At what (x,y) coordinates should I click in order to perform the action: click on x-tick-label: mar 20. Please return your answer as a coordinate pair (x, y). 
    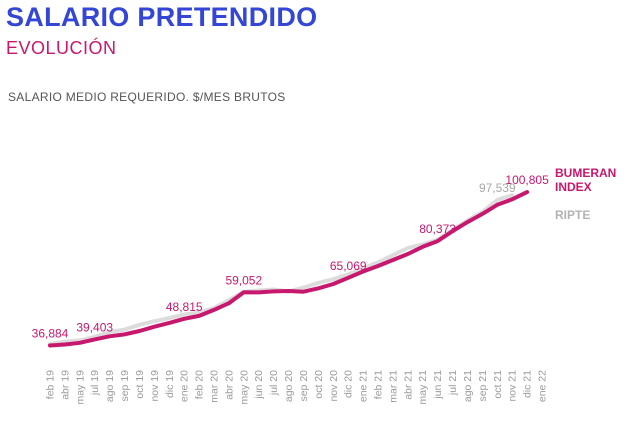
    Looking at the image, I should click on (215, 386).